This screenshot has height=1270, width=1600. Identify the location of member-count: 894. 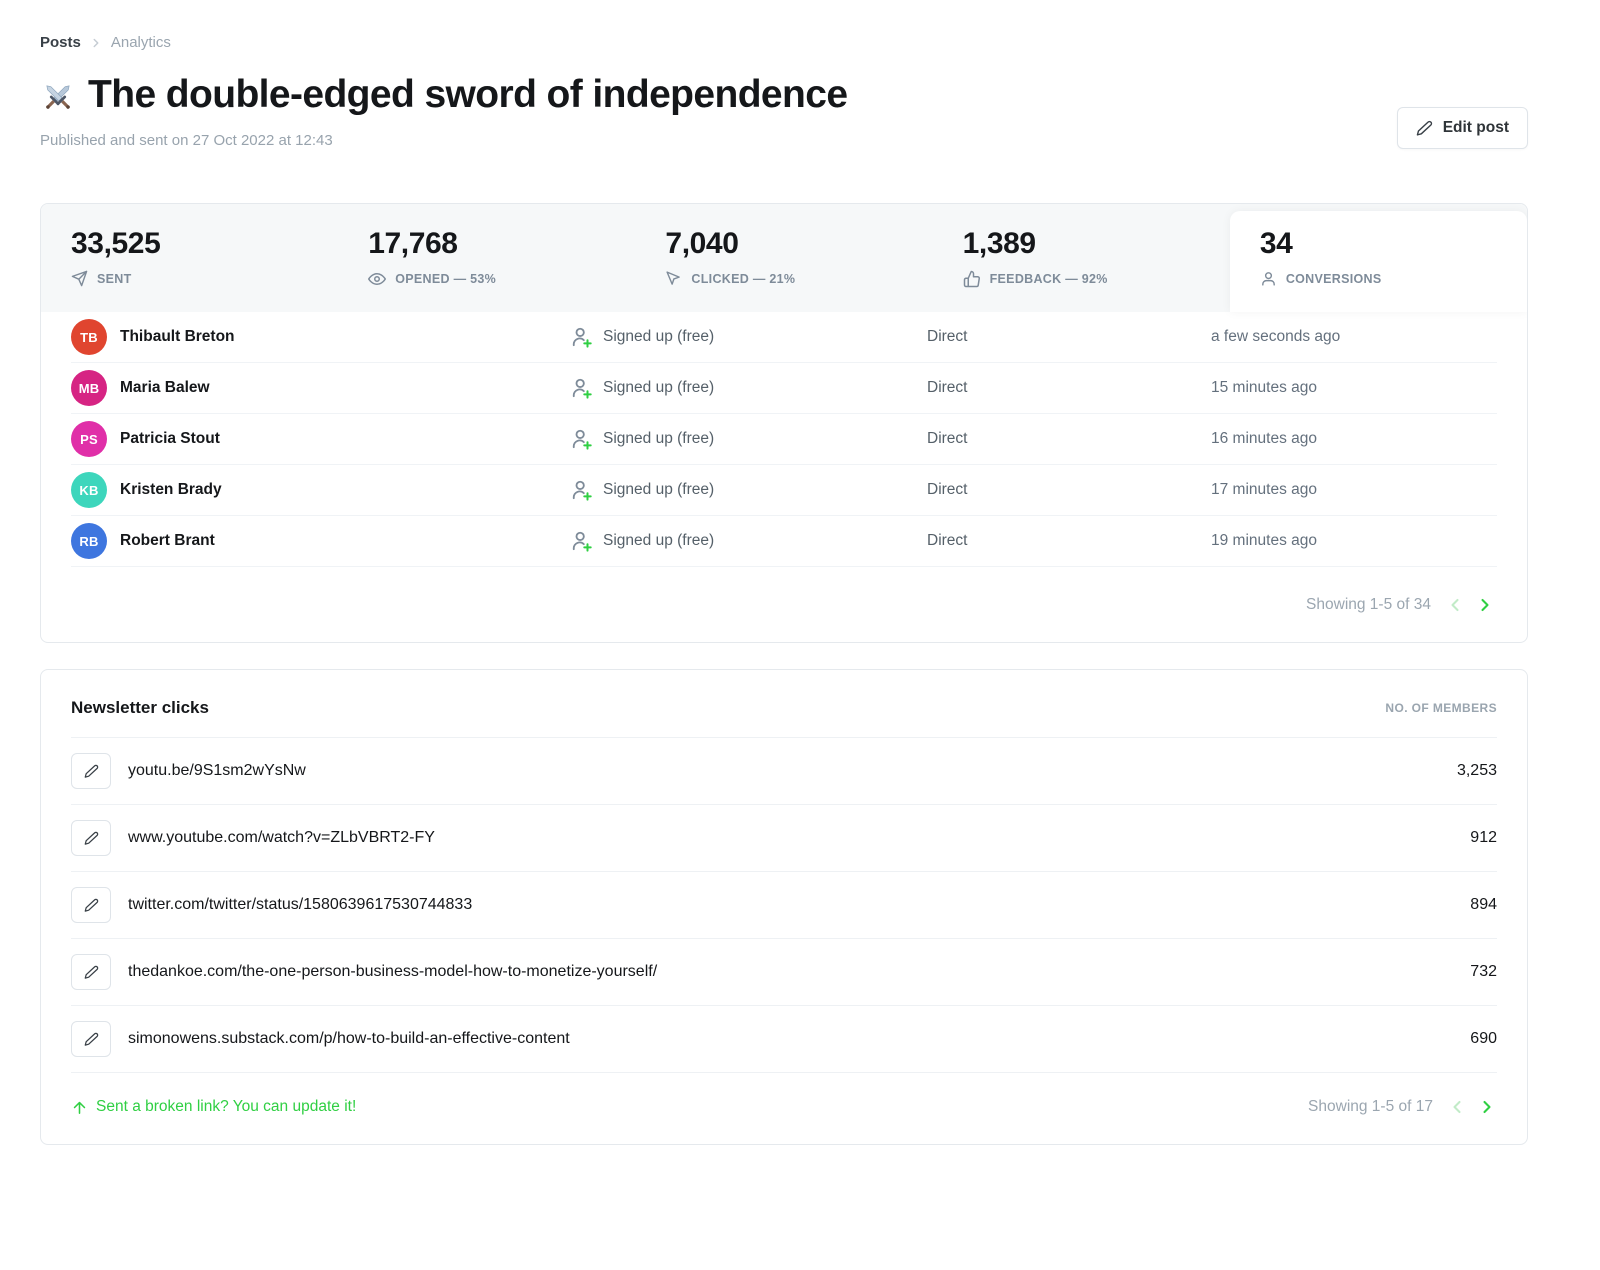
(1483, 904).